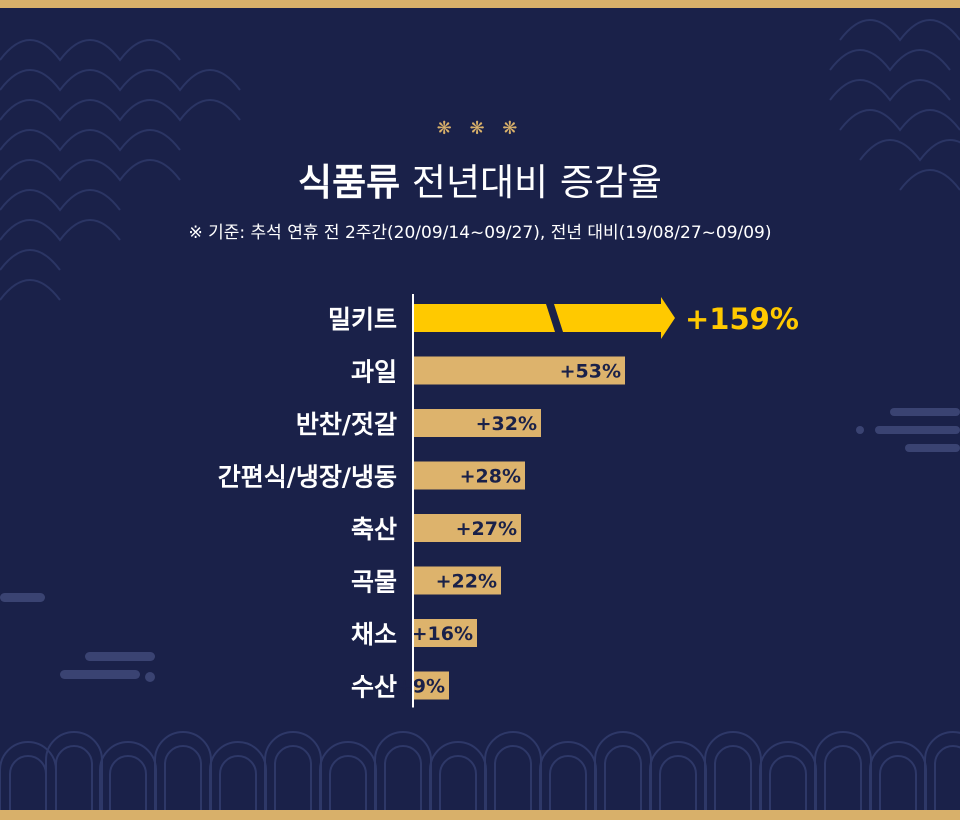 This screenshot has height=820, width=960. I want to click on category-label: 반찬/젓갈, so click(346, 424).